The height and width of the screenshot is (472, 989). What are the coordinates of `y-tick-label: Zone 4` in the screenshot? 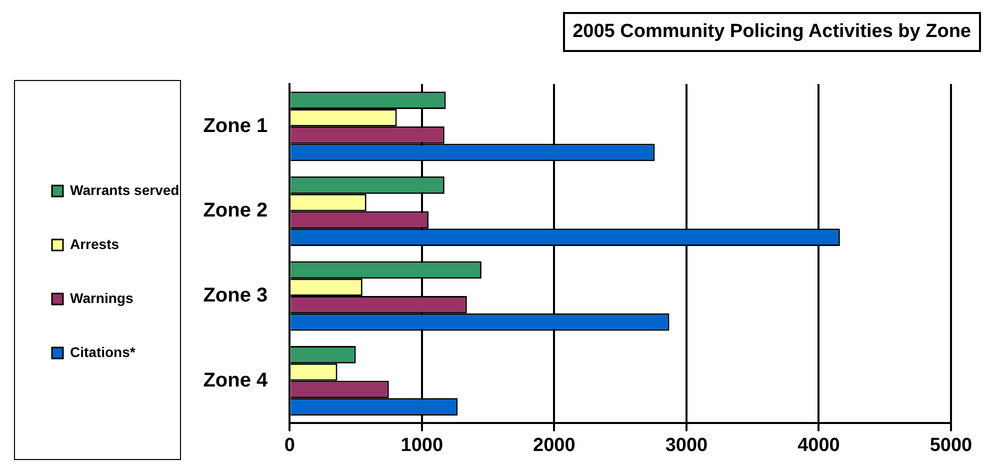 It's located at (236, 380).